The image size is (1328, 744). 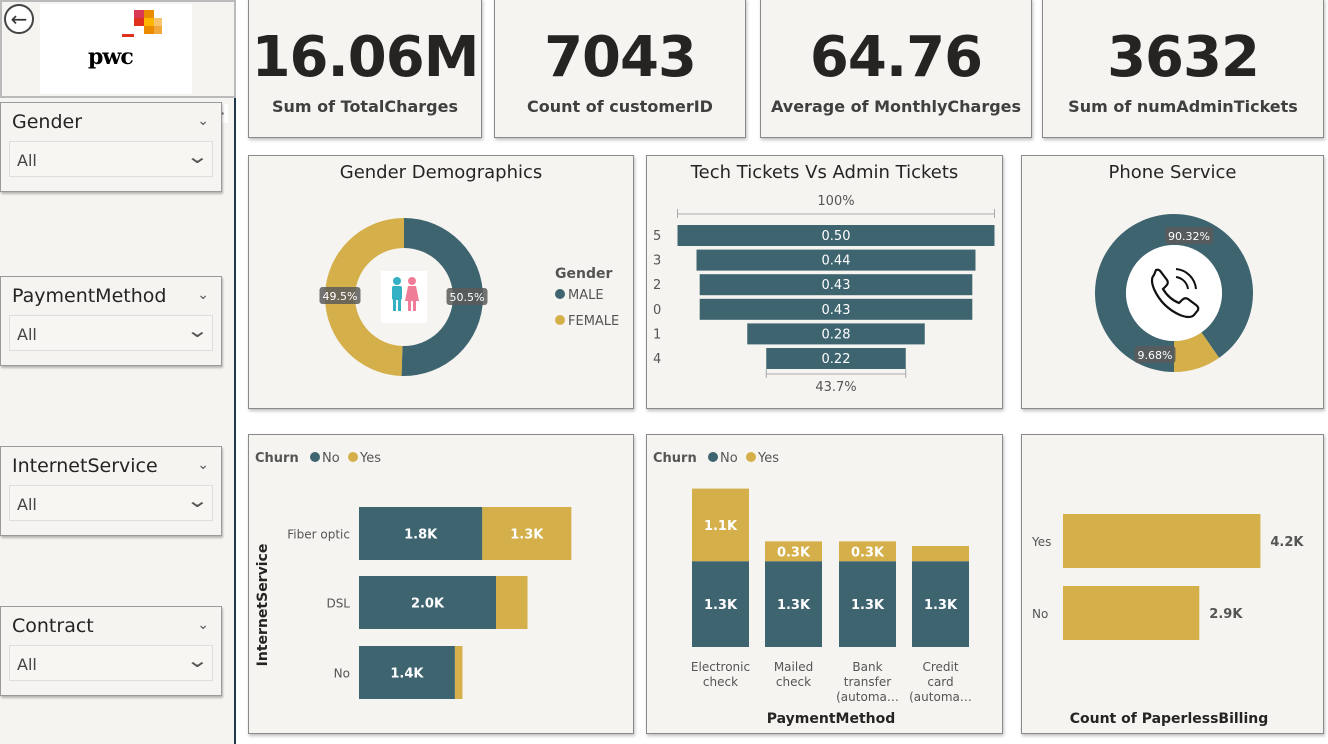 I want to click on funnel-category-label: 3, so click(x=657, y=261).